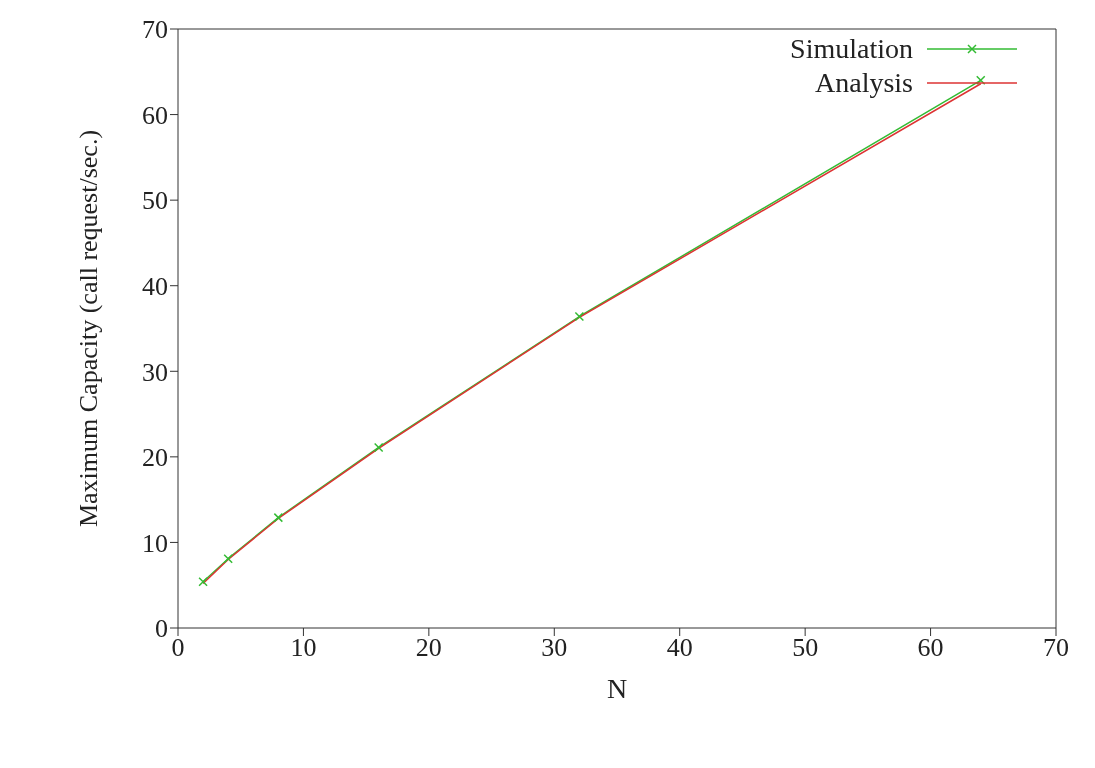 This screenshot has height=768, width=1095. I want to click on x-tick-label: 10, so click(303, 648).